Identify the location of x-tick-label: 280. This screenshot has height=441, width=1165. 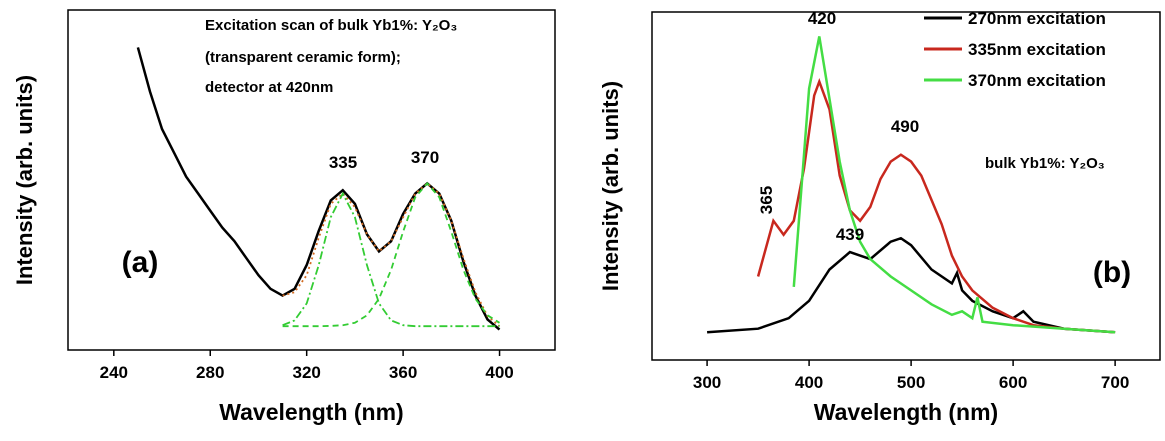
(210, 372).